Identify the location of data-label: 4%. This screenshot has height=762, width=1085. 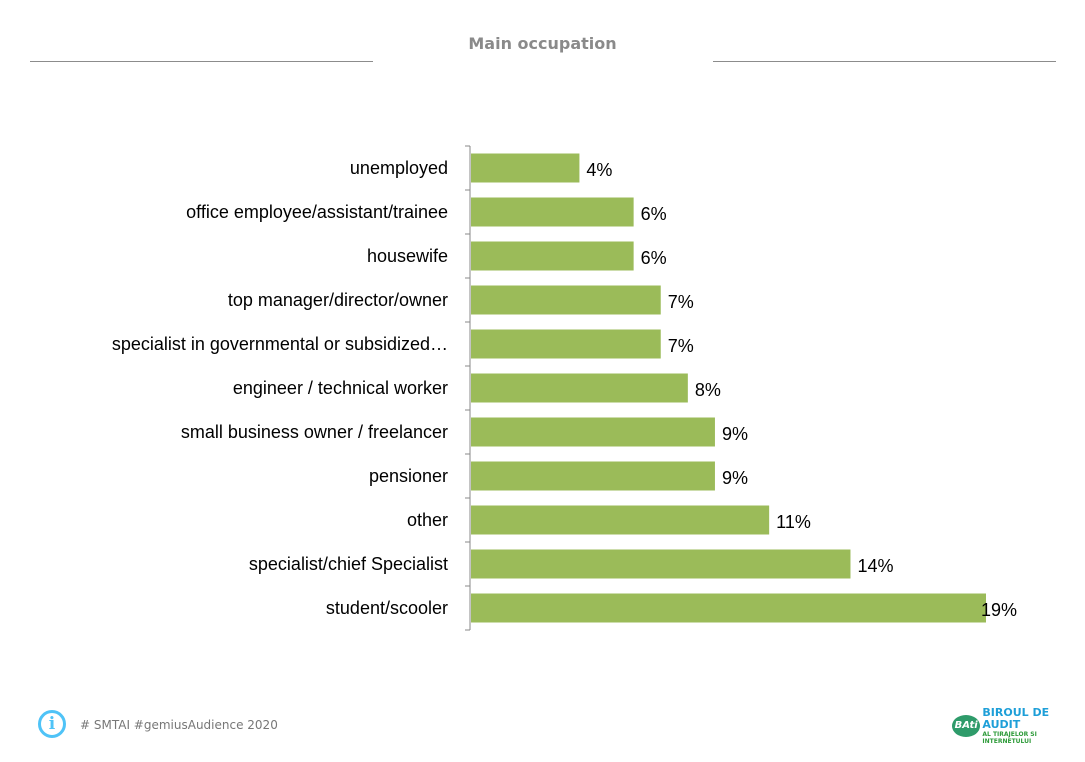
(599, 170).